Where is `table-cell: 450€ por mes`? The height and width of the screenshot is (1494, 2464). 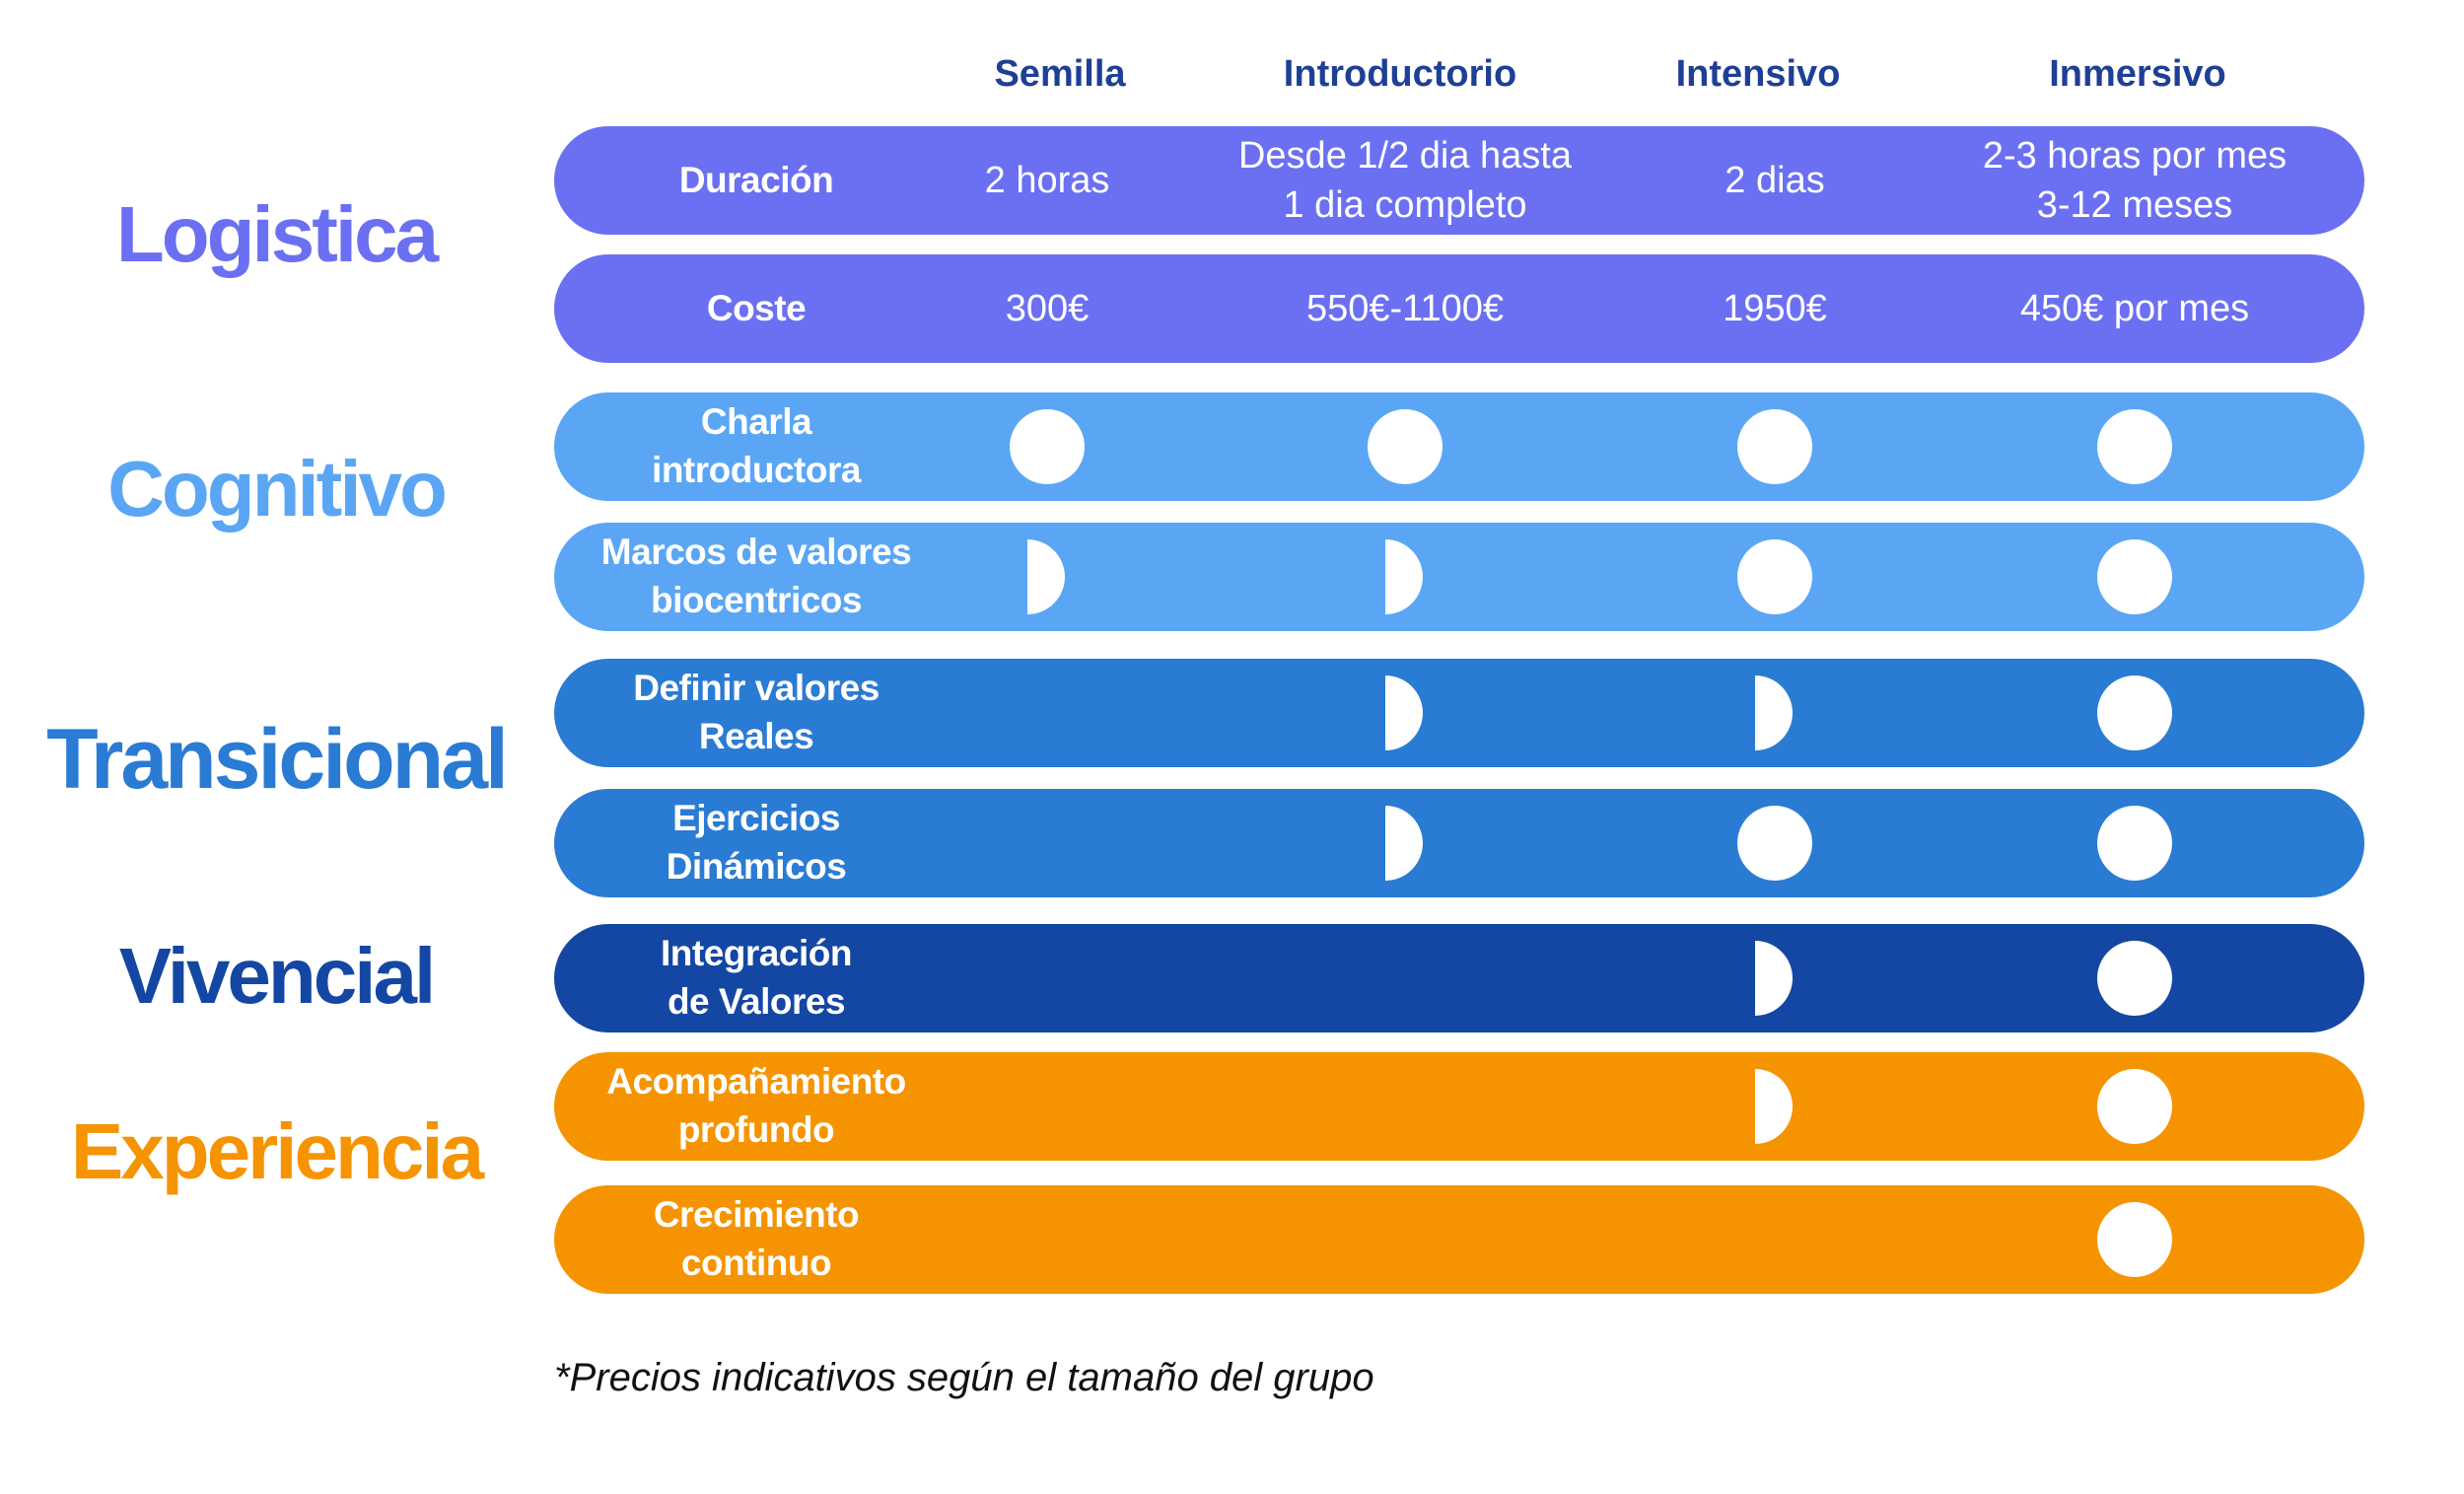
table-cell: 450€ por mes is located at coordinates (2134, 308).